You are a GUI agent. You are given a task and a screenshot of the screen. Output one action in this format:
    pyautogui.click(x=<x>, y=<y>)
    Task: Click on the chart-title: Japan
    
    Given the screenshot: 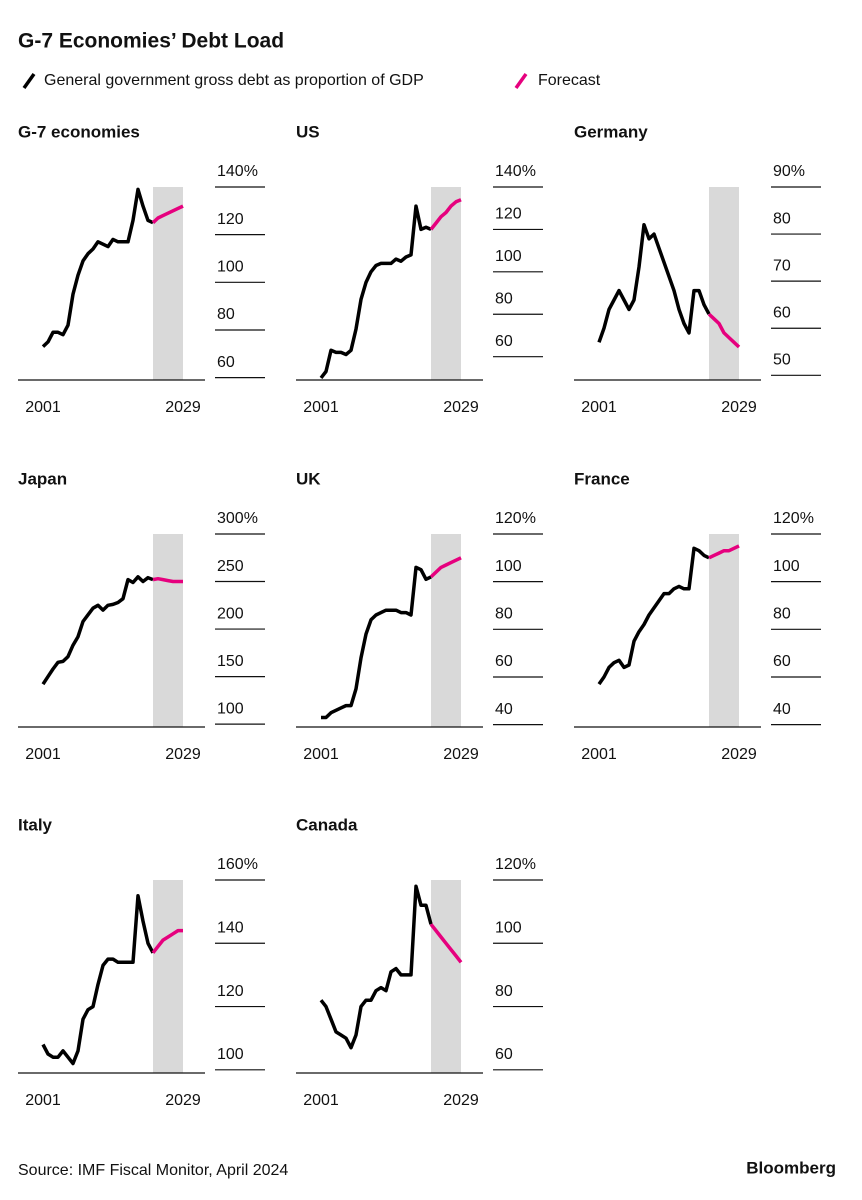 What is the action you would take?
    pyautogui.click(x=42, y=478)
    